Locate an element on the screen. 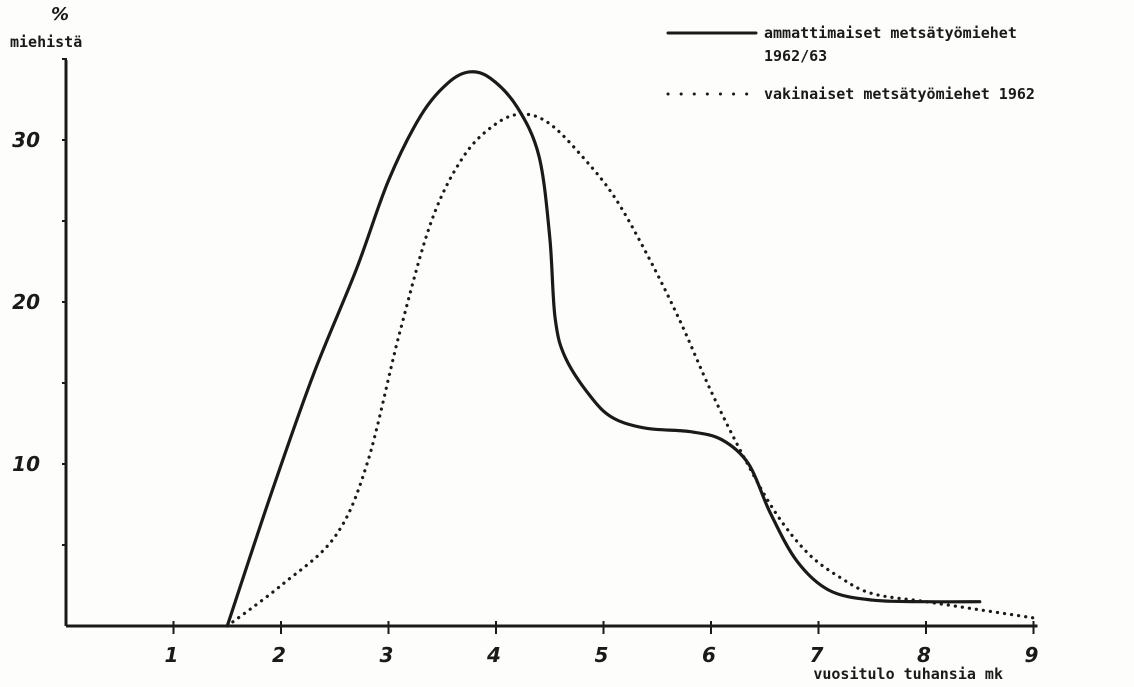 The image size is (1134, 687). x-tick-label: 3 is located at coordinates (387, 655).